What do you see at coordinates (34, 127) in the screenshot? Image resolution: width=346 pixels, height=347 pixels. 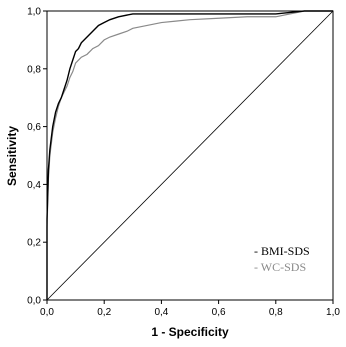 I see `y-tick-label: 0,6` at bounding box center [34, 127].